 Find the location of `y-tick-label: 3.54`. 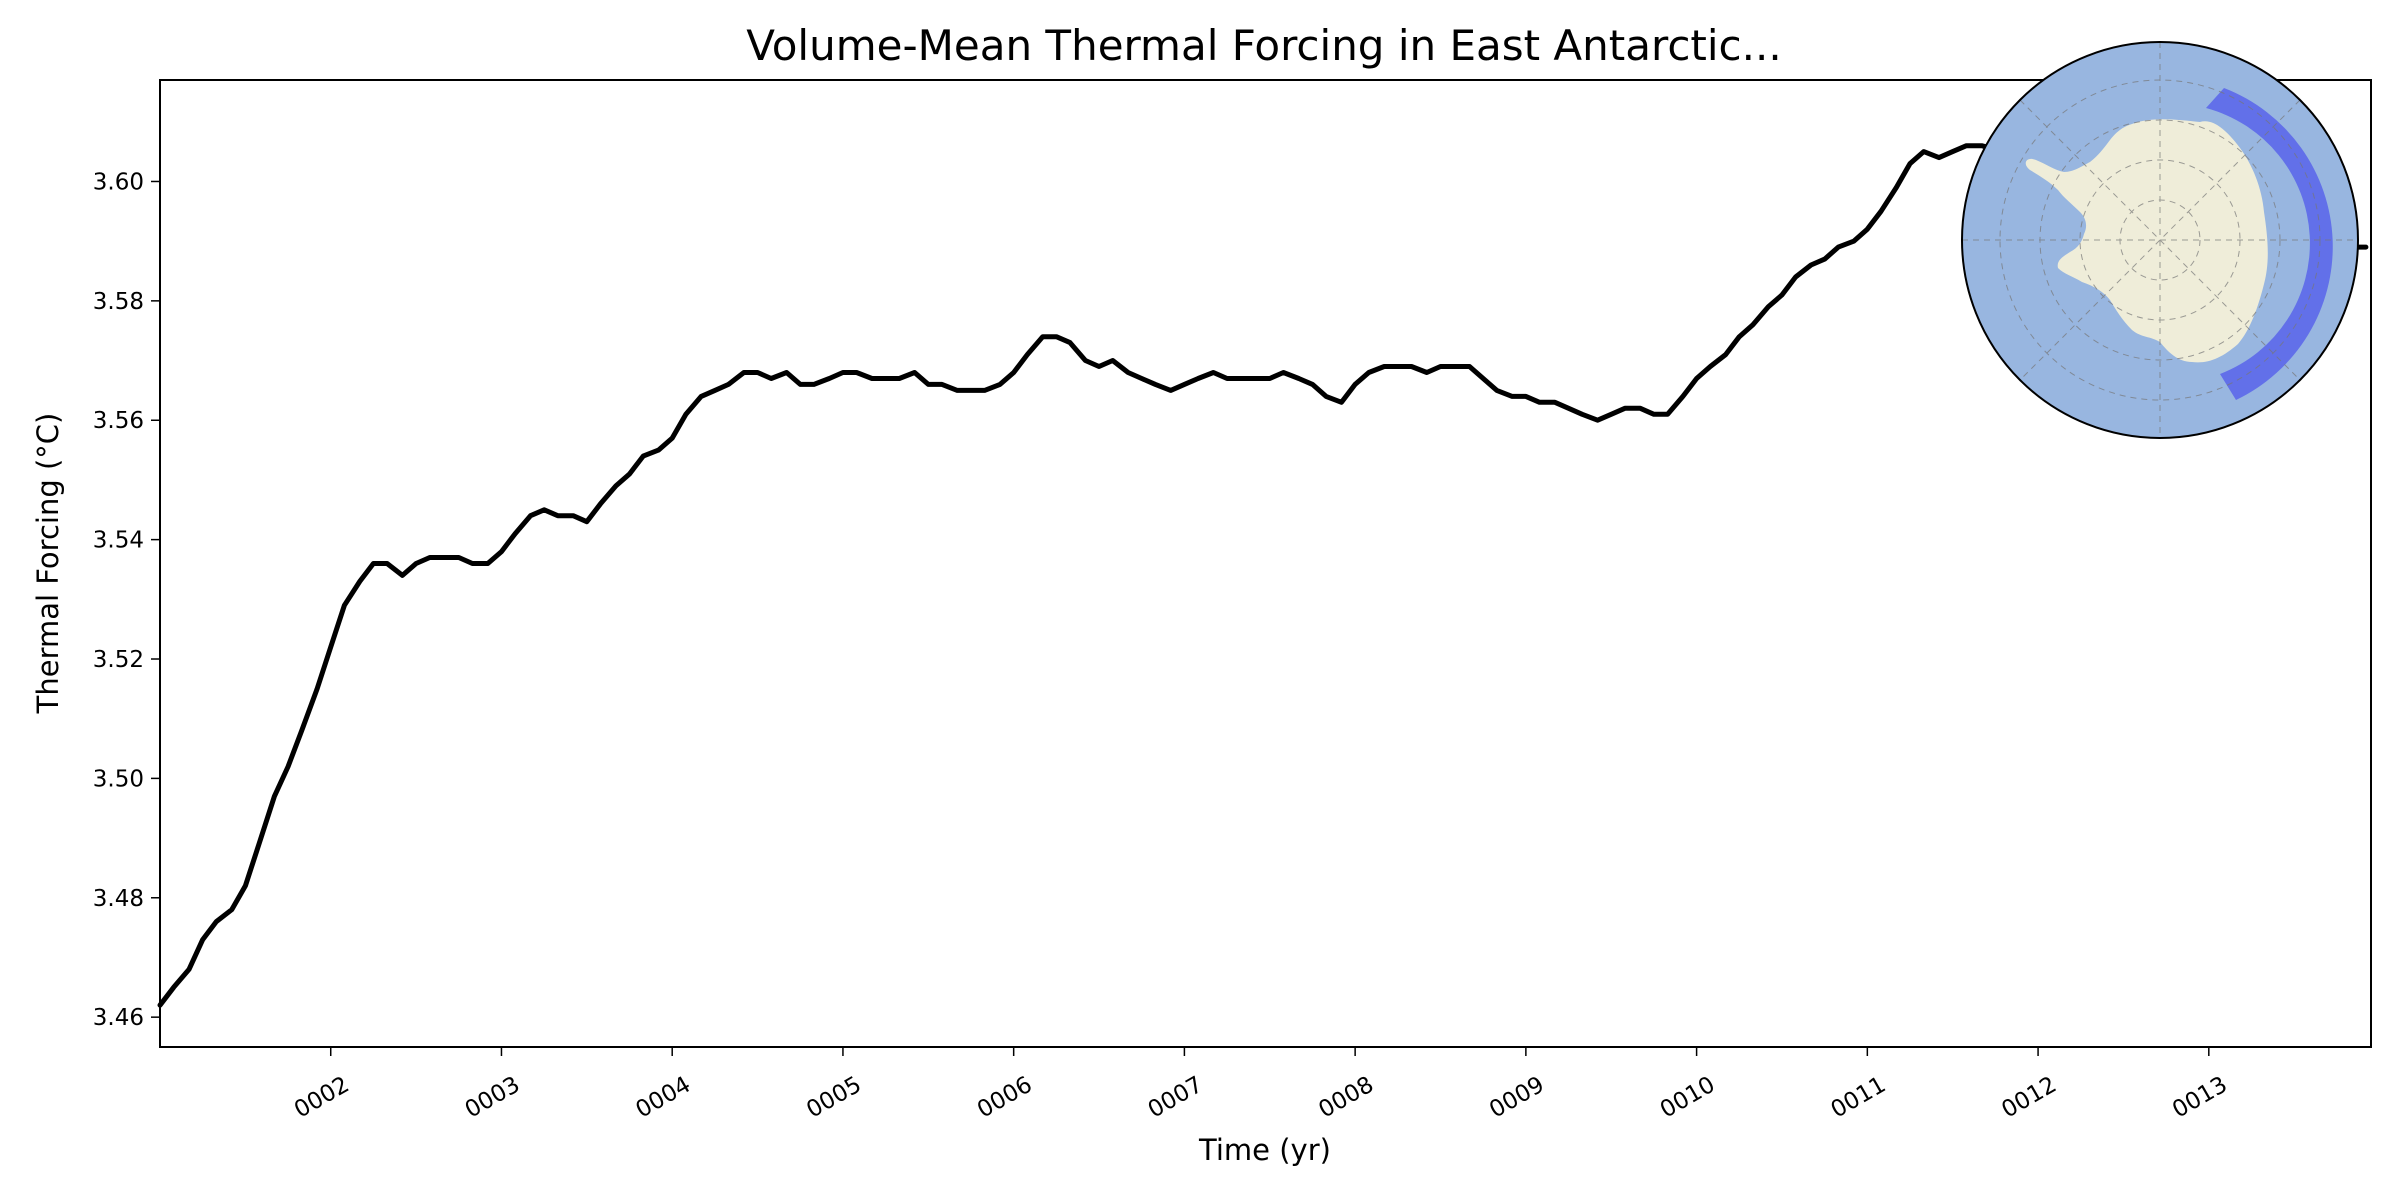

y-tick-label: 3.54 is located at coordinates (118, 541).